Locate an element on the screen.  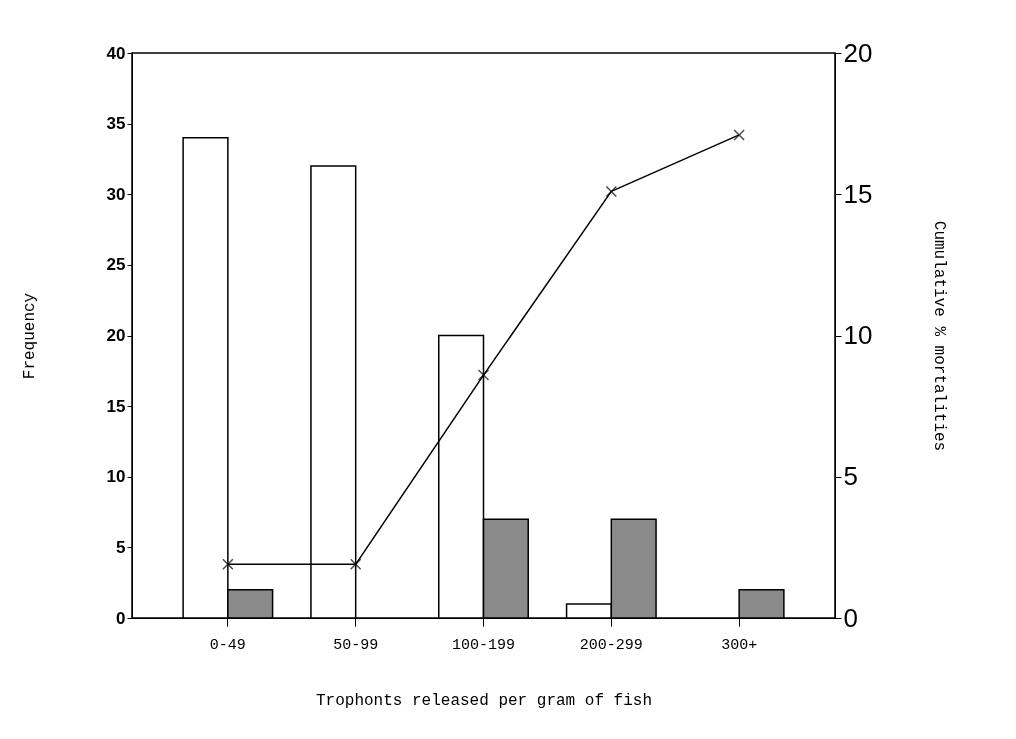
y-tick-label: 5 is located at coordinates (121, 547).